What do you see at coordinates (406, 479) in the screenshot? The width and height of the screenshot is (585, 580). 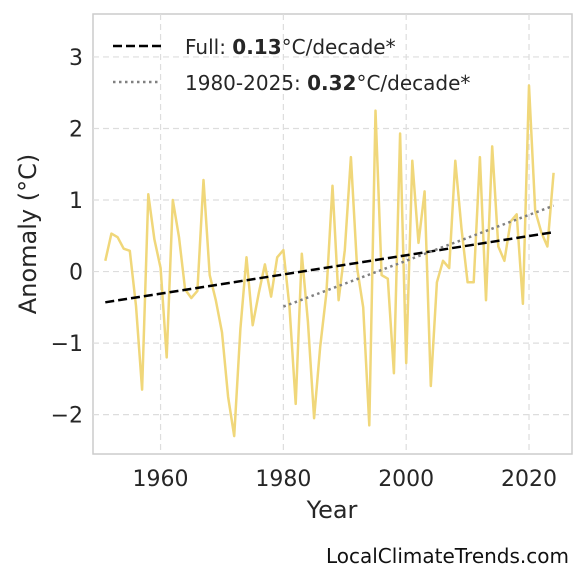 I see `x-tick-label: 2000` at bounding box center [406, 479].